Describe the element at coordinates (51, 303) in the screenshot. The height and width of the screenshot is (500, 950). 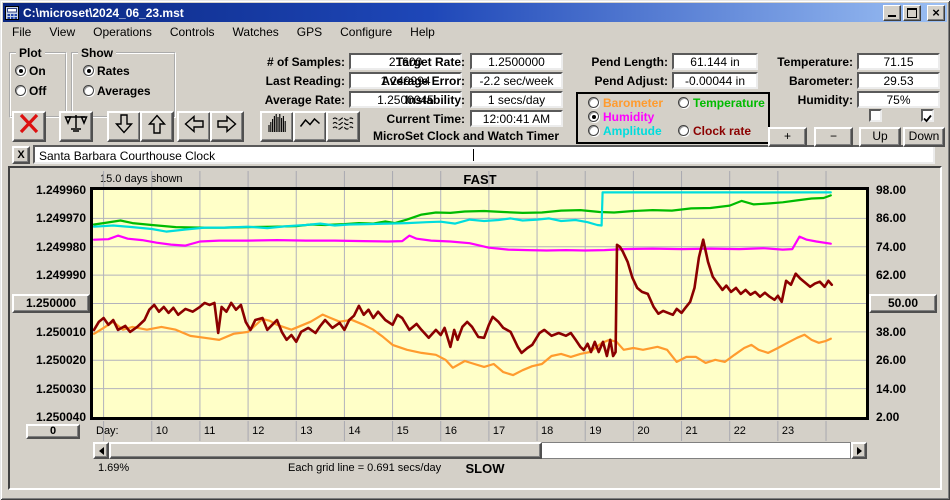
I see `left-axis-center-button: 1.250000` at that location.